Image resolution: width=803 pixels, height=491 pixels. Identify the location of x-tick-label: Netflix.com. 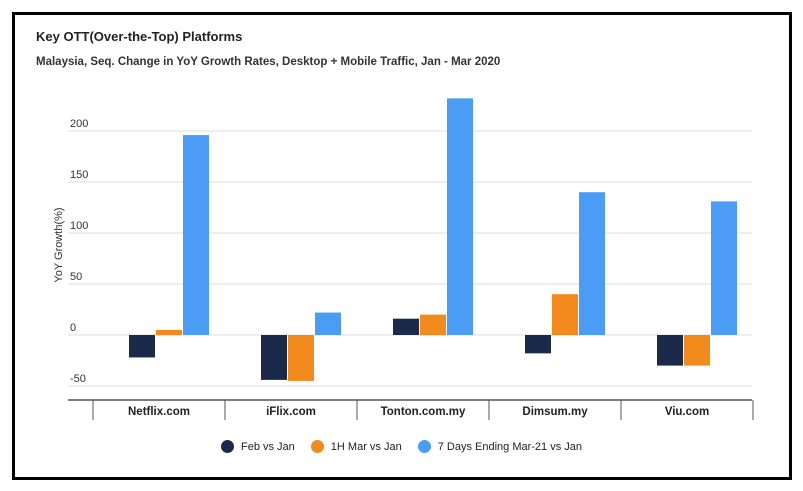
(159, 412).